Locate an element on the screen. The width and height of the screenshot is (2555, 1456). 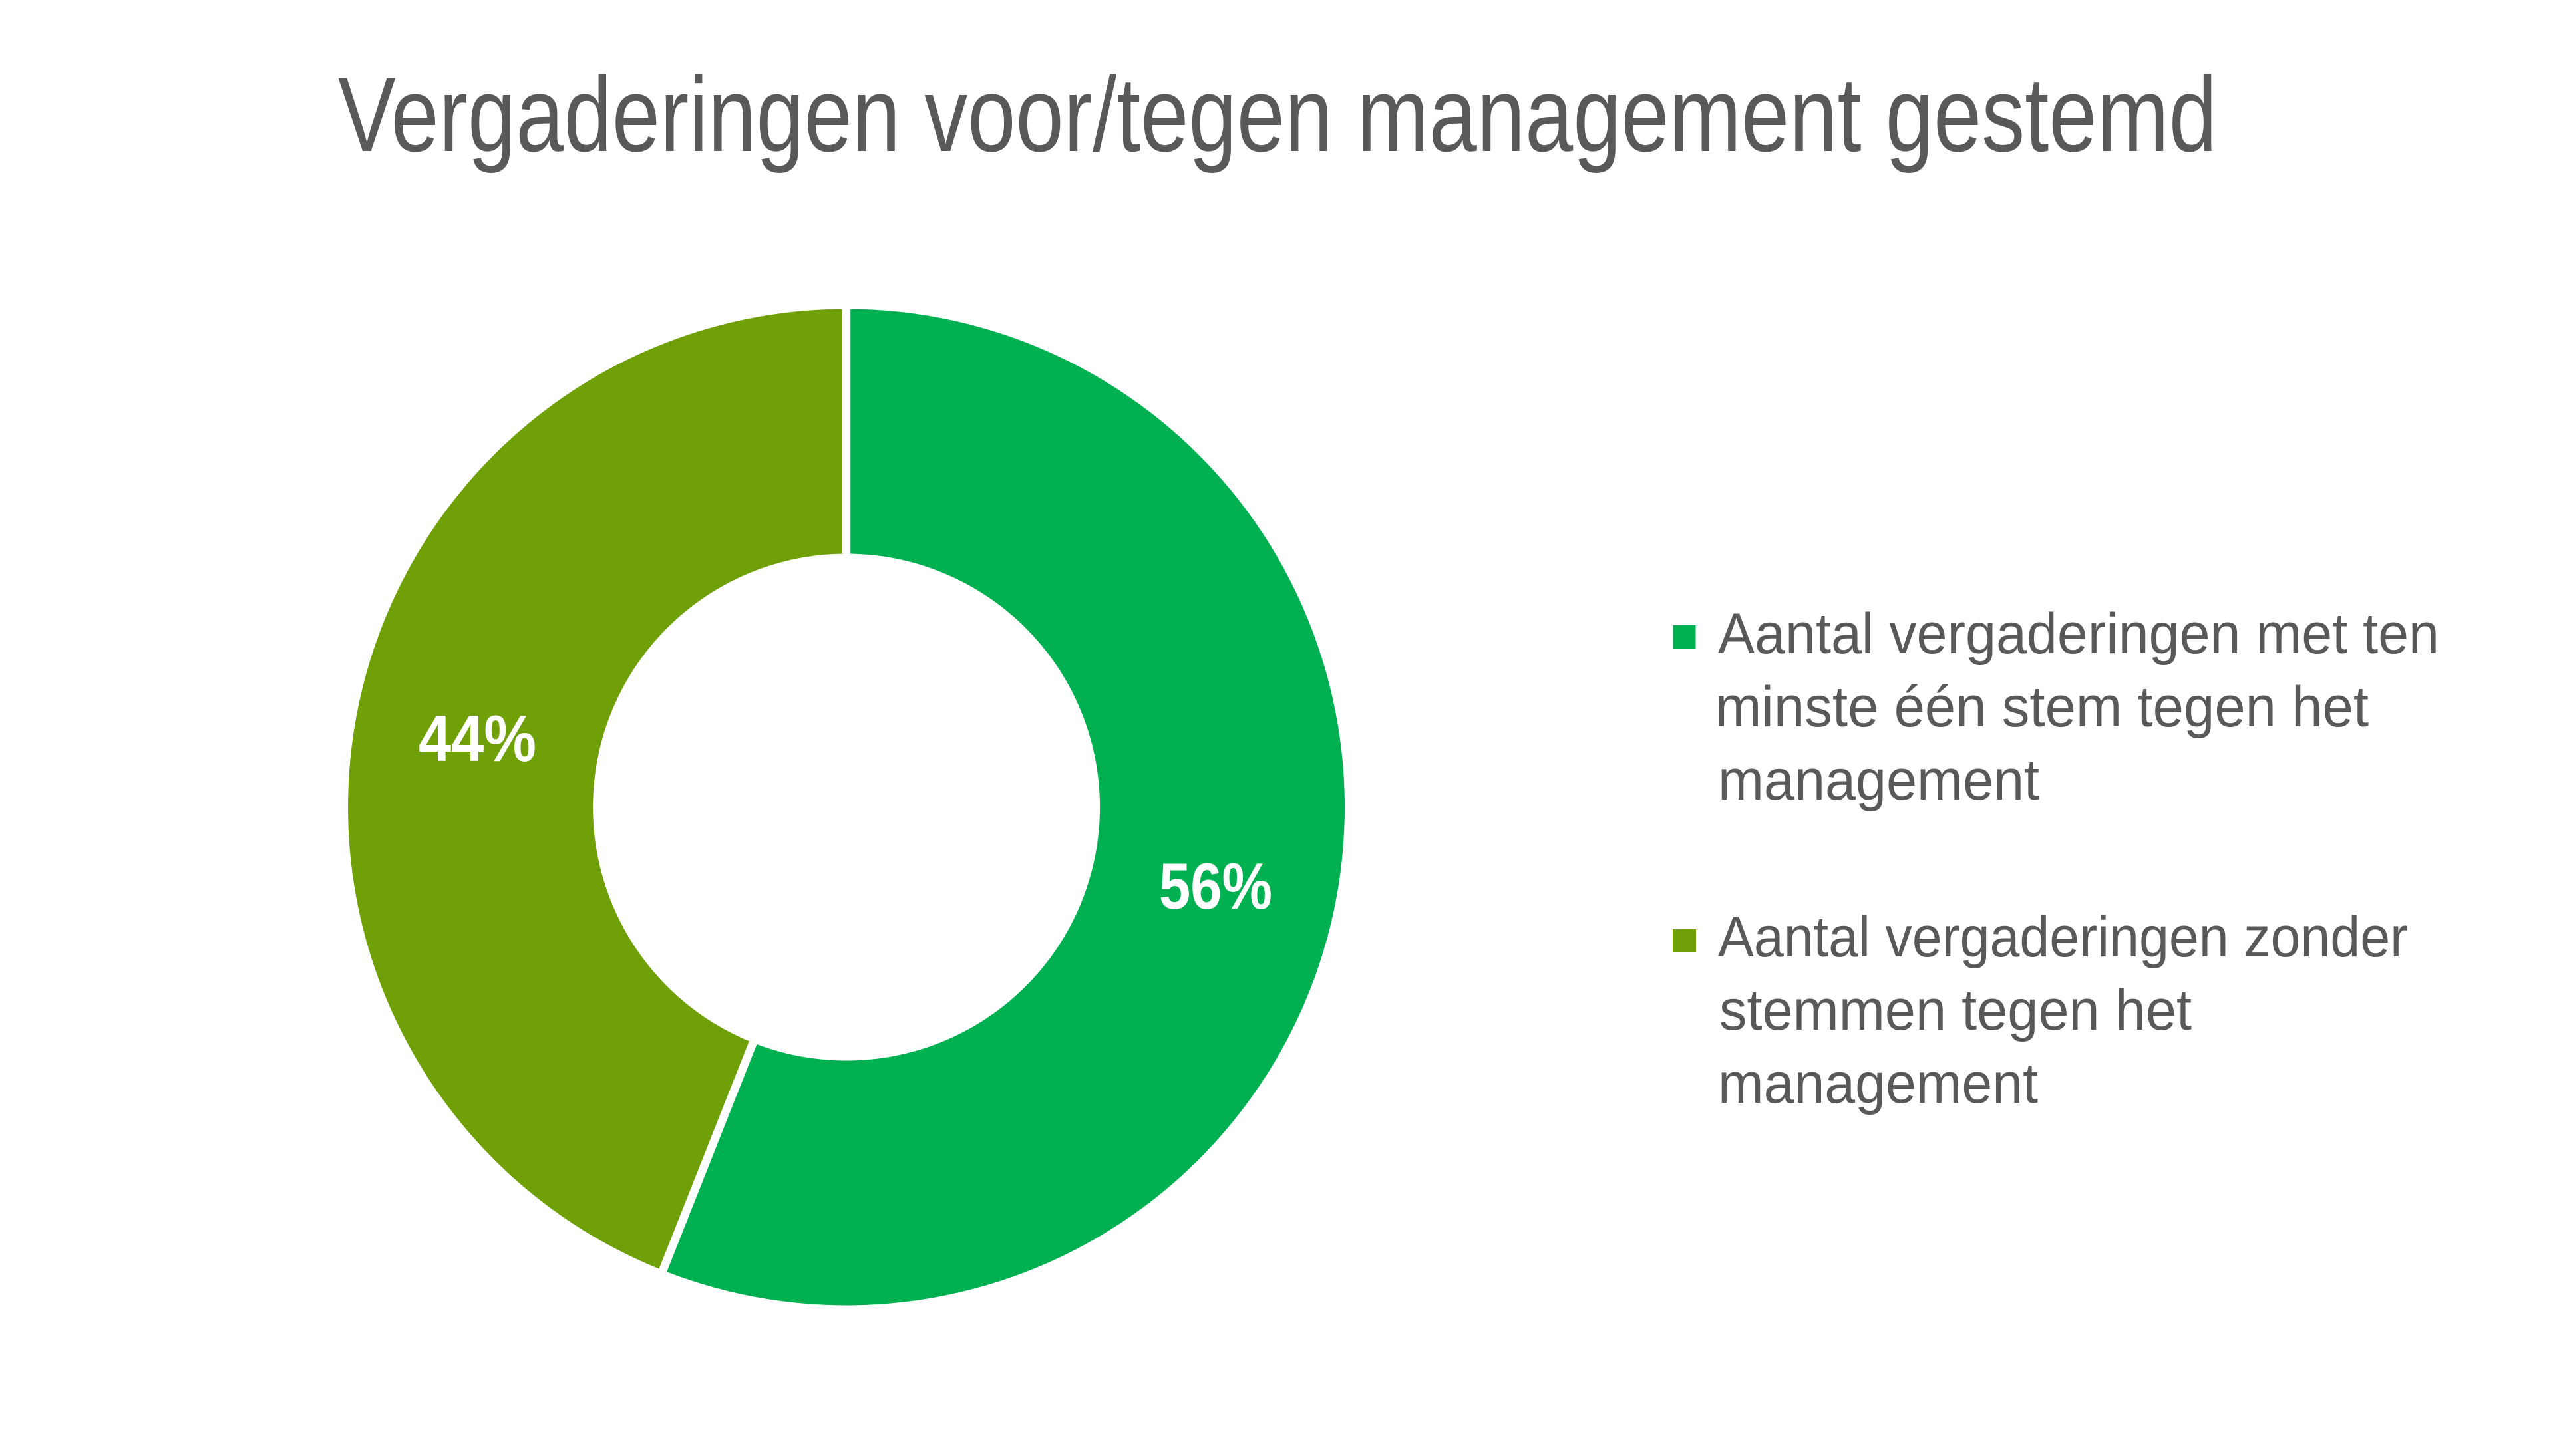
svg-text: minste één stem tegen het is located at coordinates (2042, 707).